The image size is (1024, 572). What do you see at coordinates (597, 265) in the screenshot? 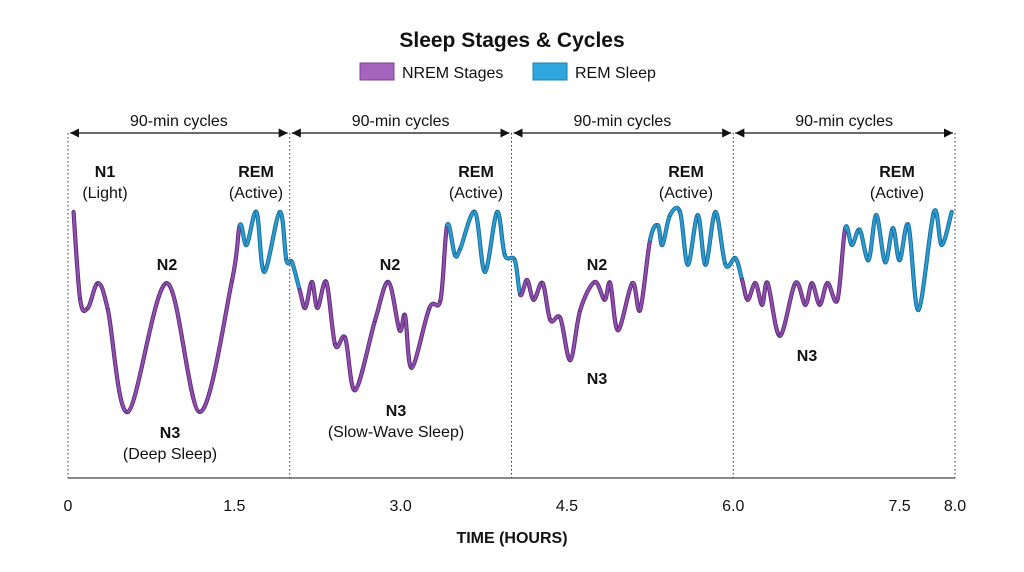
I see `annotation-n2-c3: N2` at bounding box center [597, 265].